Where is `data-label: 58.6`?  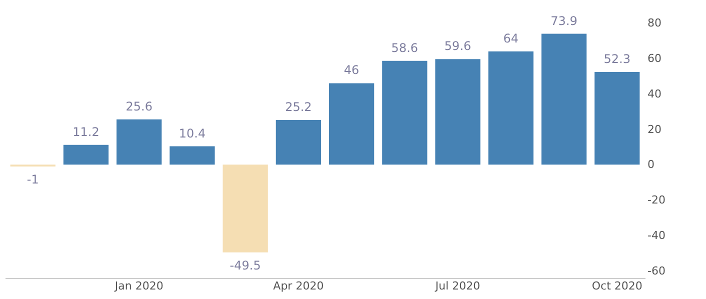
data-label: 58.6 is located at coordinates (404, 47).